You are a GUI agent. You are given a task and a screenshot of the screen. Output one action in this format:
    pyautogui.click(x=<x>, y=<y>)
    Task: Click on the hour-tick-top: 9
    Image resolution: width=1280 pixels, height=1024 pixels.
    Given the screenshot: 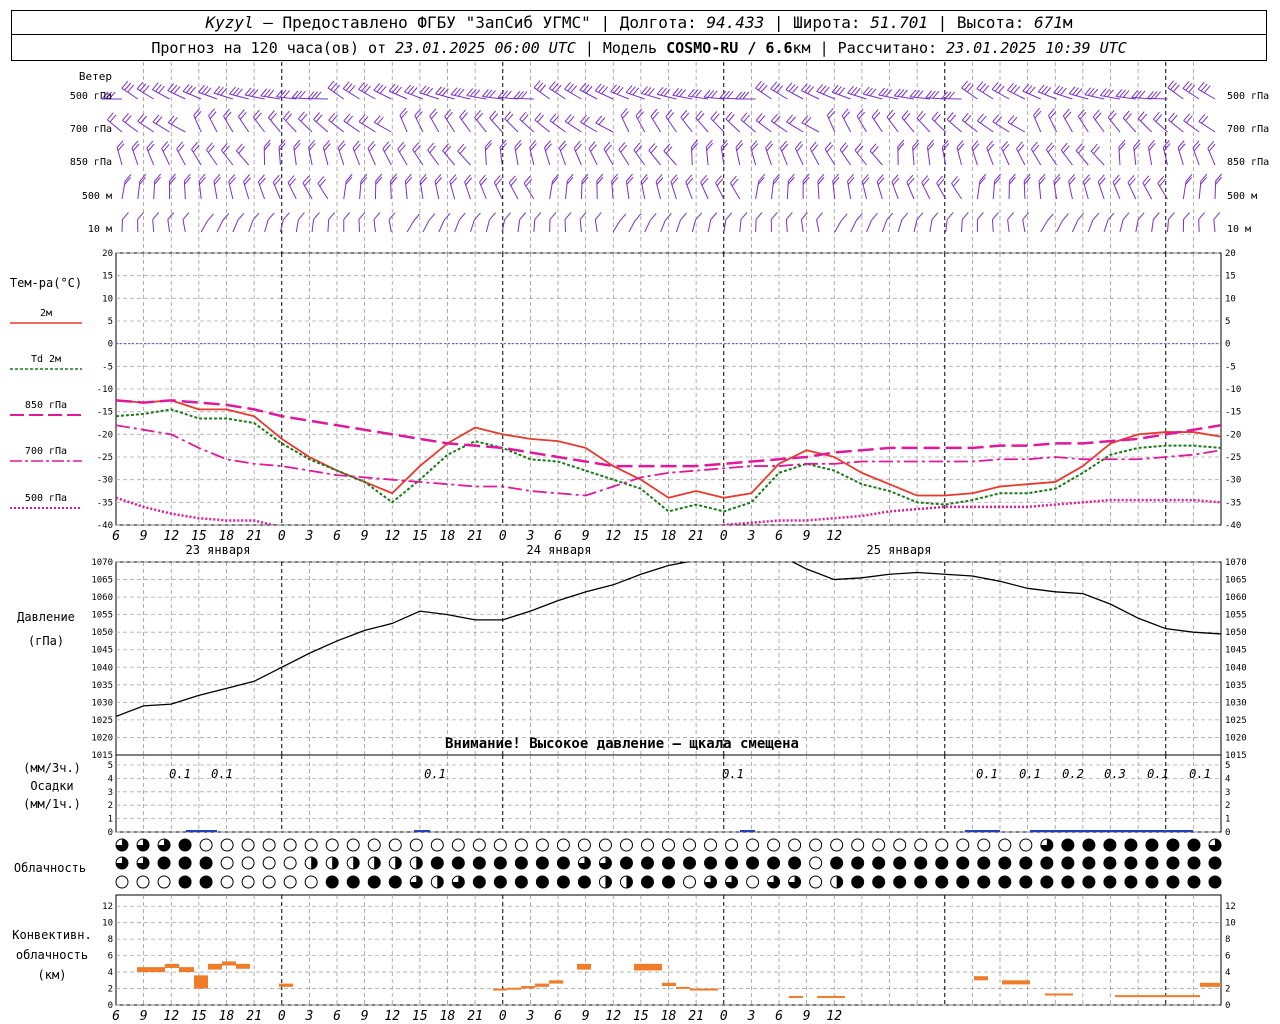 What is the action you would take?
    pyautogui.click(x=365, y=536)
    